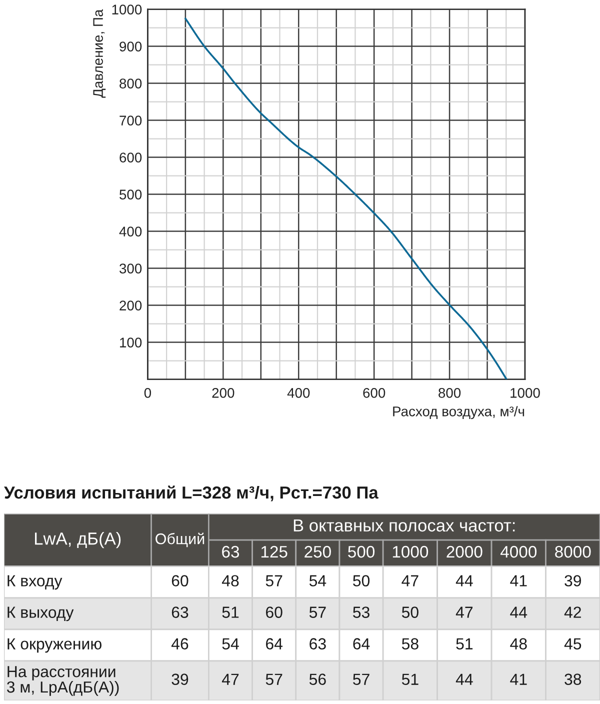 This screenshot has height=704, width=600. What do you see at coordinates (62, 681) in the screenshot?
I see `y-tick-label: На расстоянии 3 м, LpA(дБ(A))` at bounding box center [62, 681].